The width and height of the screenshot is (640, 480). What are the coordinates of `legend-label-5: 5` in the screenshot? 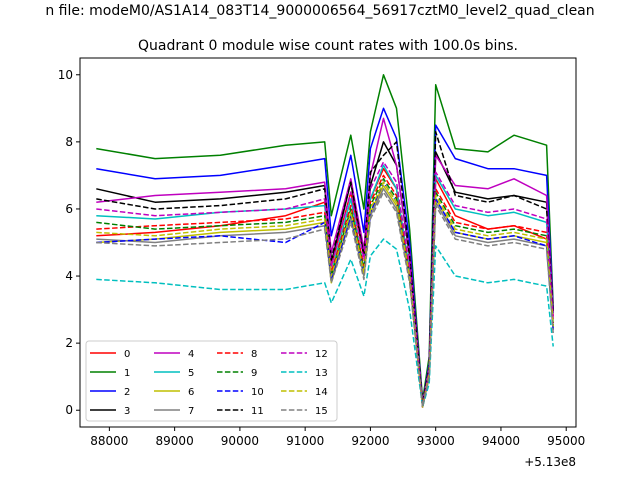 It's located at (191, 373).